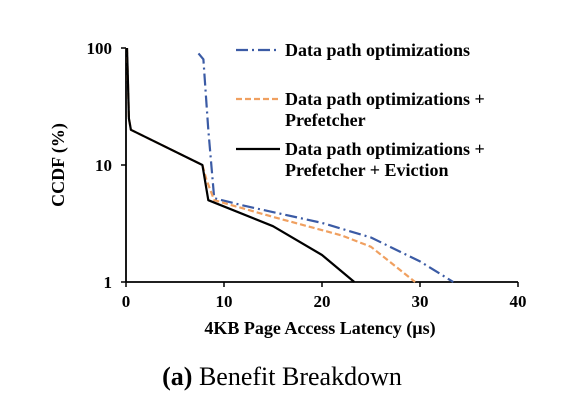  What do you see at coordinates (325, 120) in the screenshot?
I see `legend-label-line: Prefetcher` at bounding box center [325, 120].